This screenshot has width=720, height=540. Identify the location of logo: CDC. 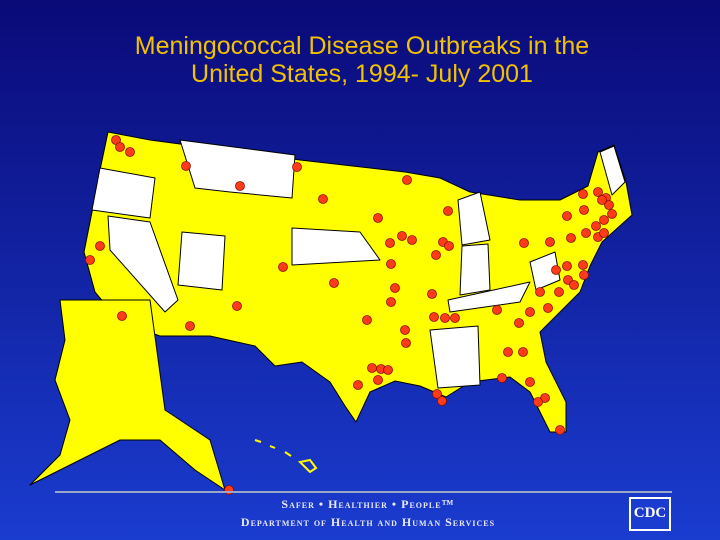
(650, 513).